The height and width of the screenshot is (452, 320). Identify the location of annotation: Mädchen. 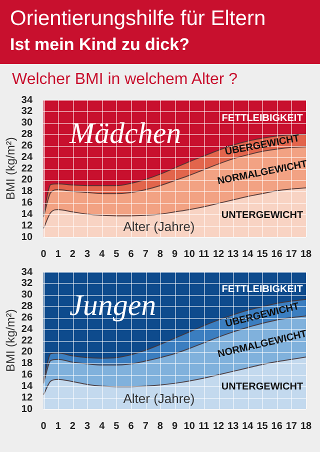
(125, 133).